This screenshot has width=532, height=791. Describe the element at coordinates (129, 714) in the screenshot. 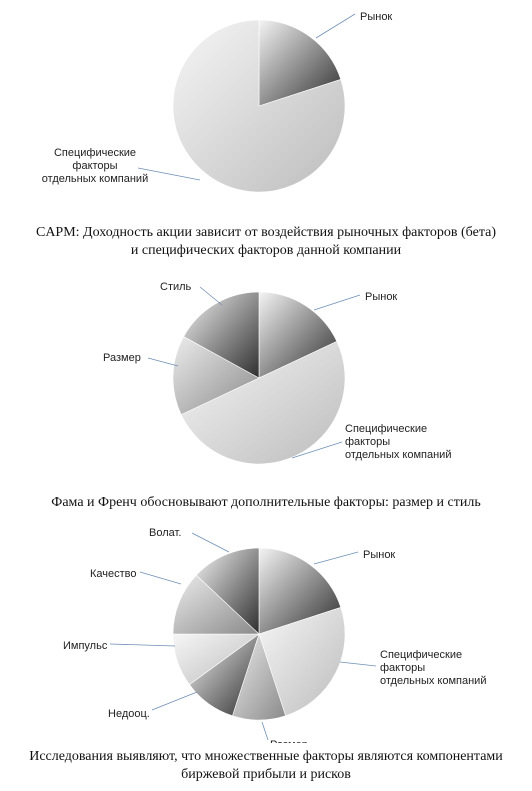

I see `slice-label-multi-3: Недооц.` at that location.